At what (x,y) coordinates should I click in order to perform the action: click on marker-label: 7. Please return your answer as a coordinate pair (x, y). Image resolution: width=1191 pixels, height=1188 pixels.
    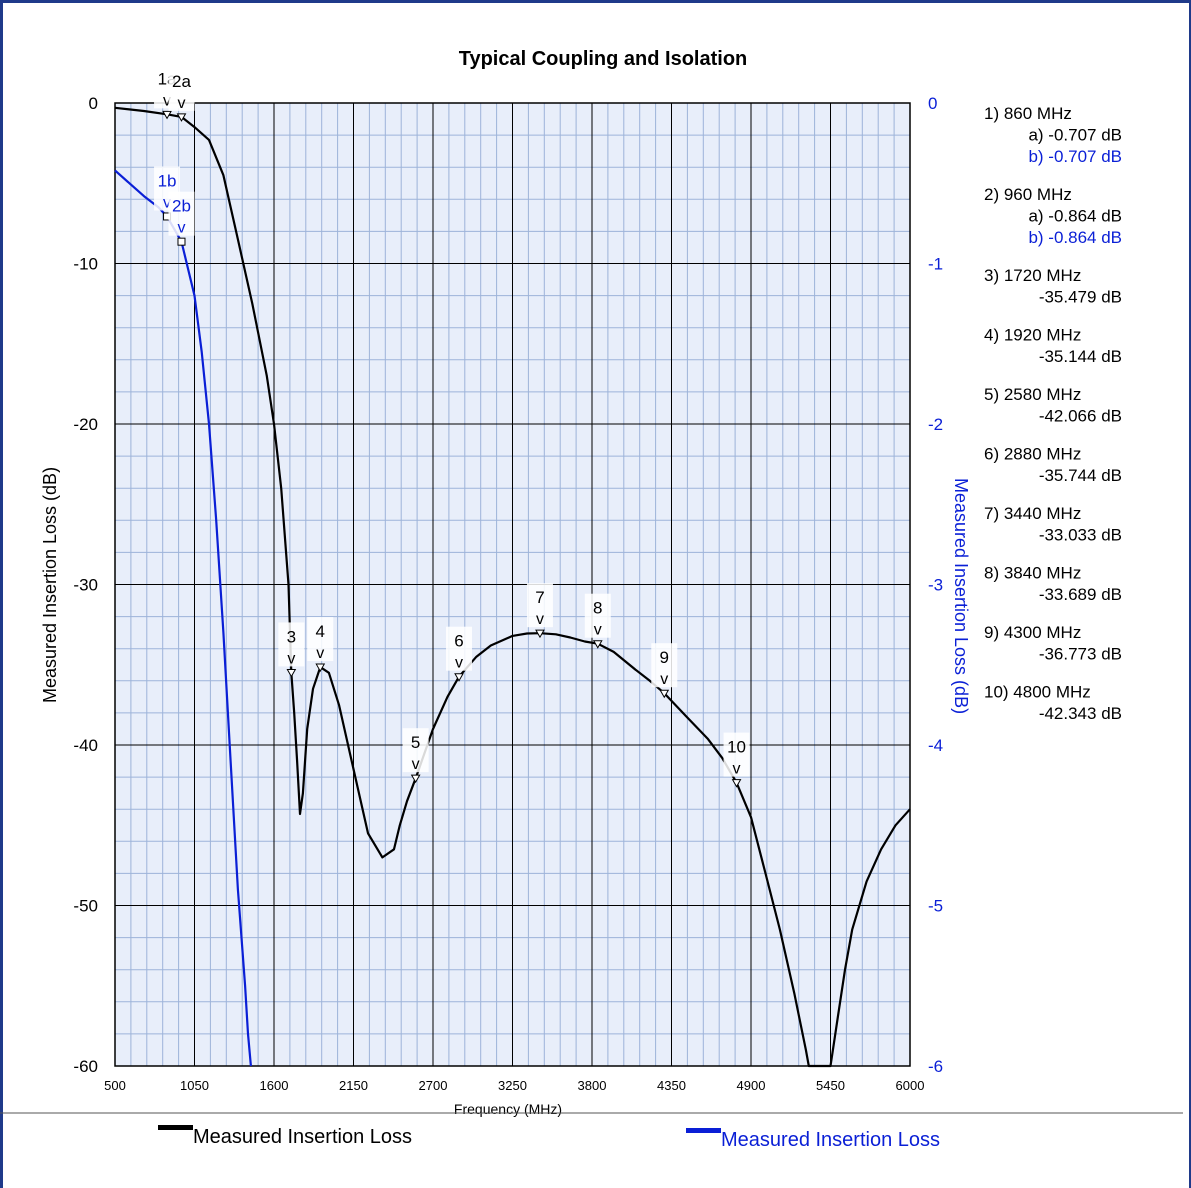
    Looking at the image, I should click on (539, 597).